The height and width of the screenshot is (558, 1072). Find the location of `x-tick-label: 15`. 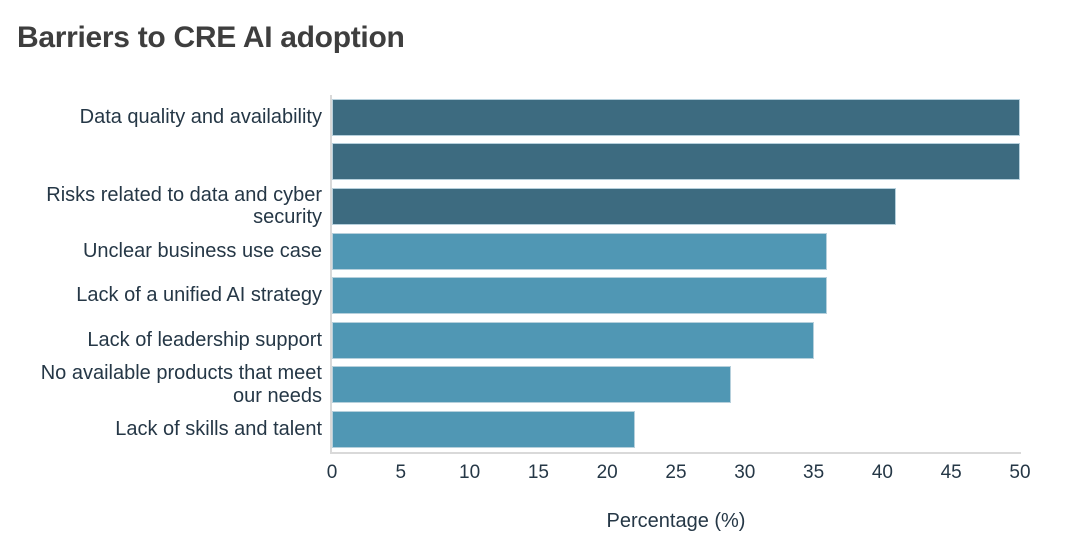

x-tick-label: 15 is located at coordinates (538, 472).